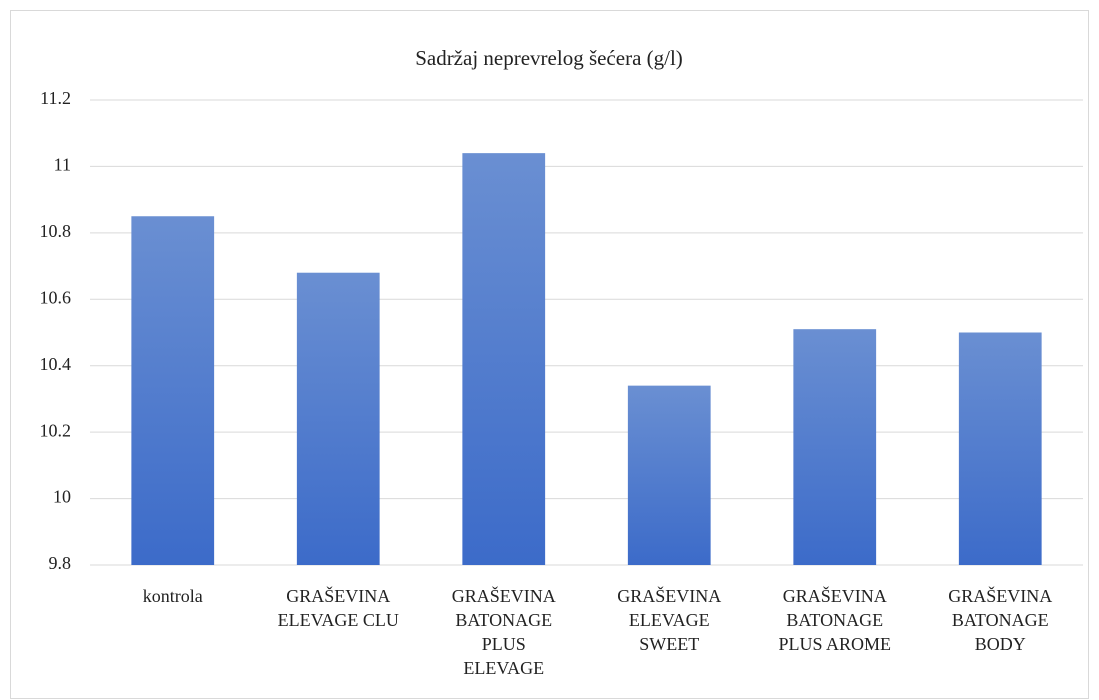  Describe the element at coordinates (62, 497) in the screenshot. I see `y-tick-label: 10` at that location.